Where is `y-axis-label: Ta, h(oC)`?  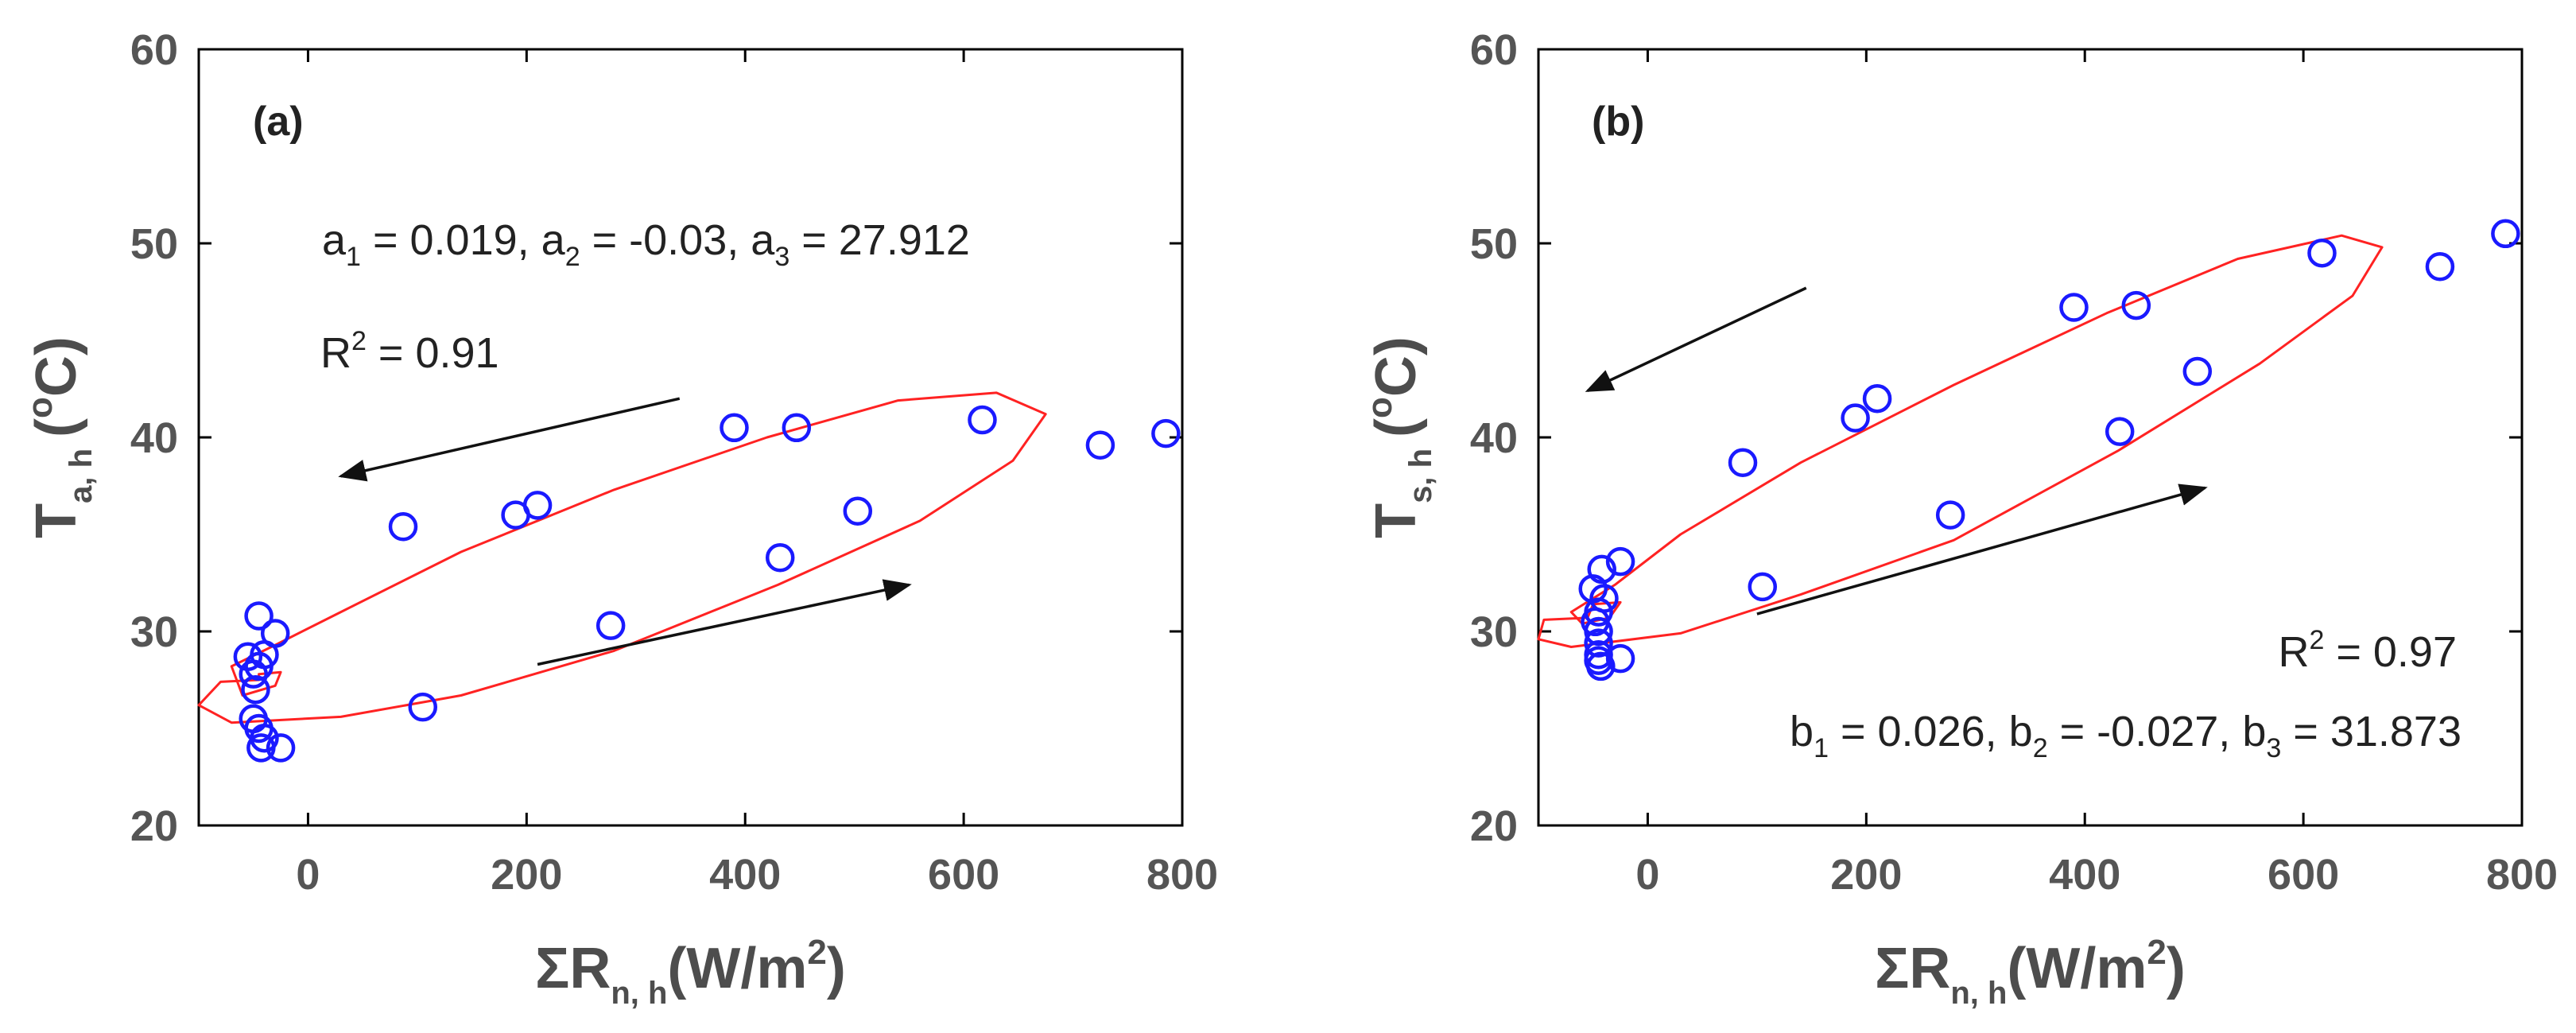
y-axis-label: Ta, h(oC) is located at coordinates (60, 437).